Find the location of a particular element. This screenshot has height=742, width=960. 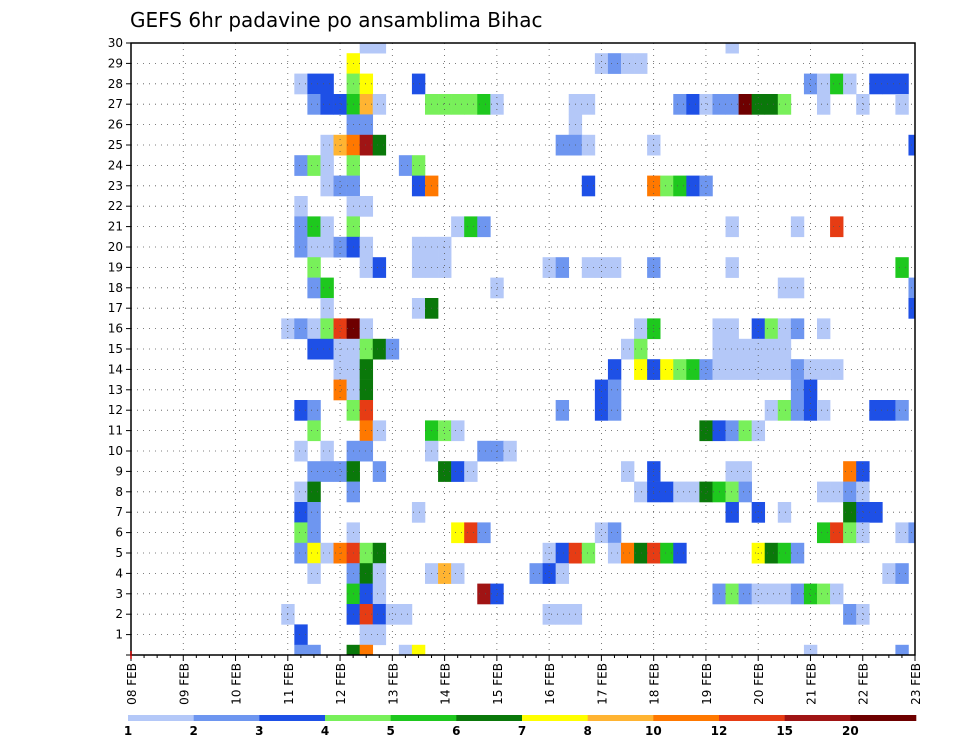

x-tick-label: 09 FEB is located at coordinates (184, 684).